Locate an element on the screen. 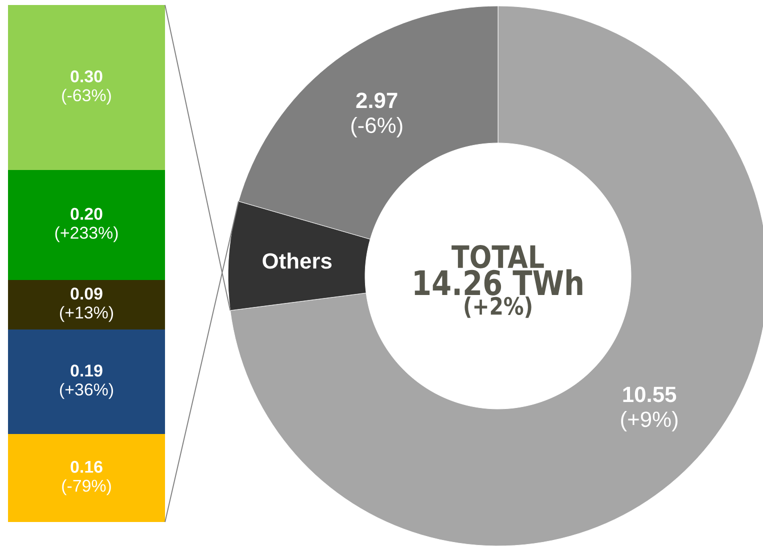 The height and width of the screenshot is (547, 763). data-label: 0.09 (+13%) is located at coordinates (86, 305).